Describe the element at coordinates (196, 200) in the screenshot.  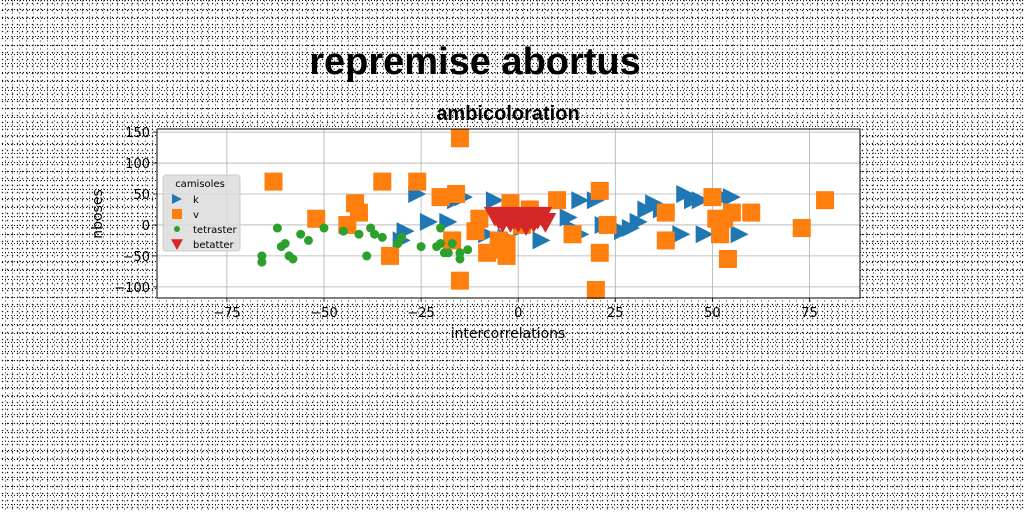
I see `legend-label-k: k` at that location.